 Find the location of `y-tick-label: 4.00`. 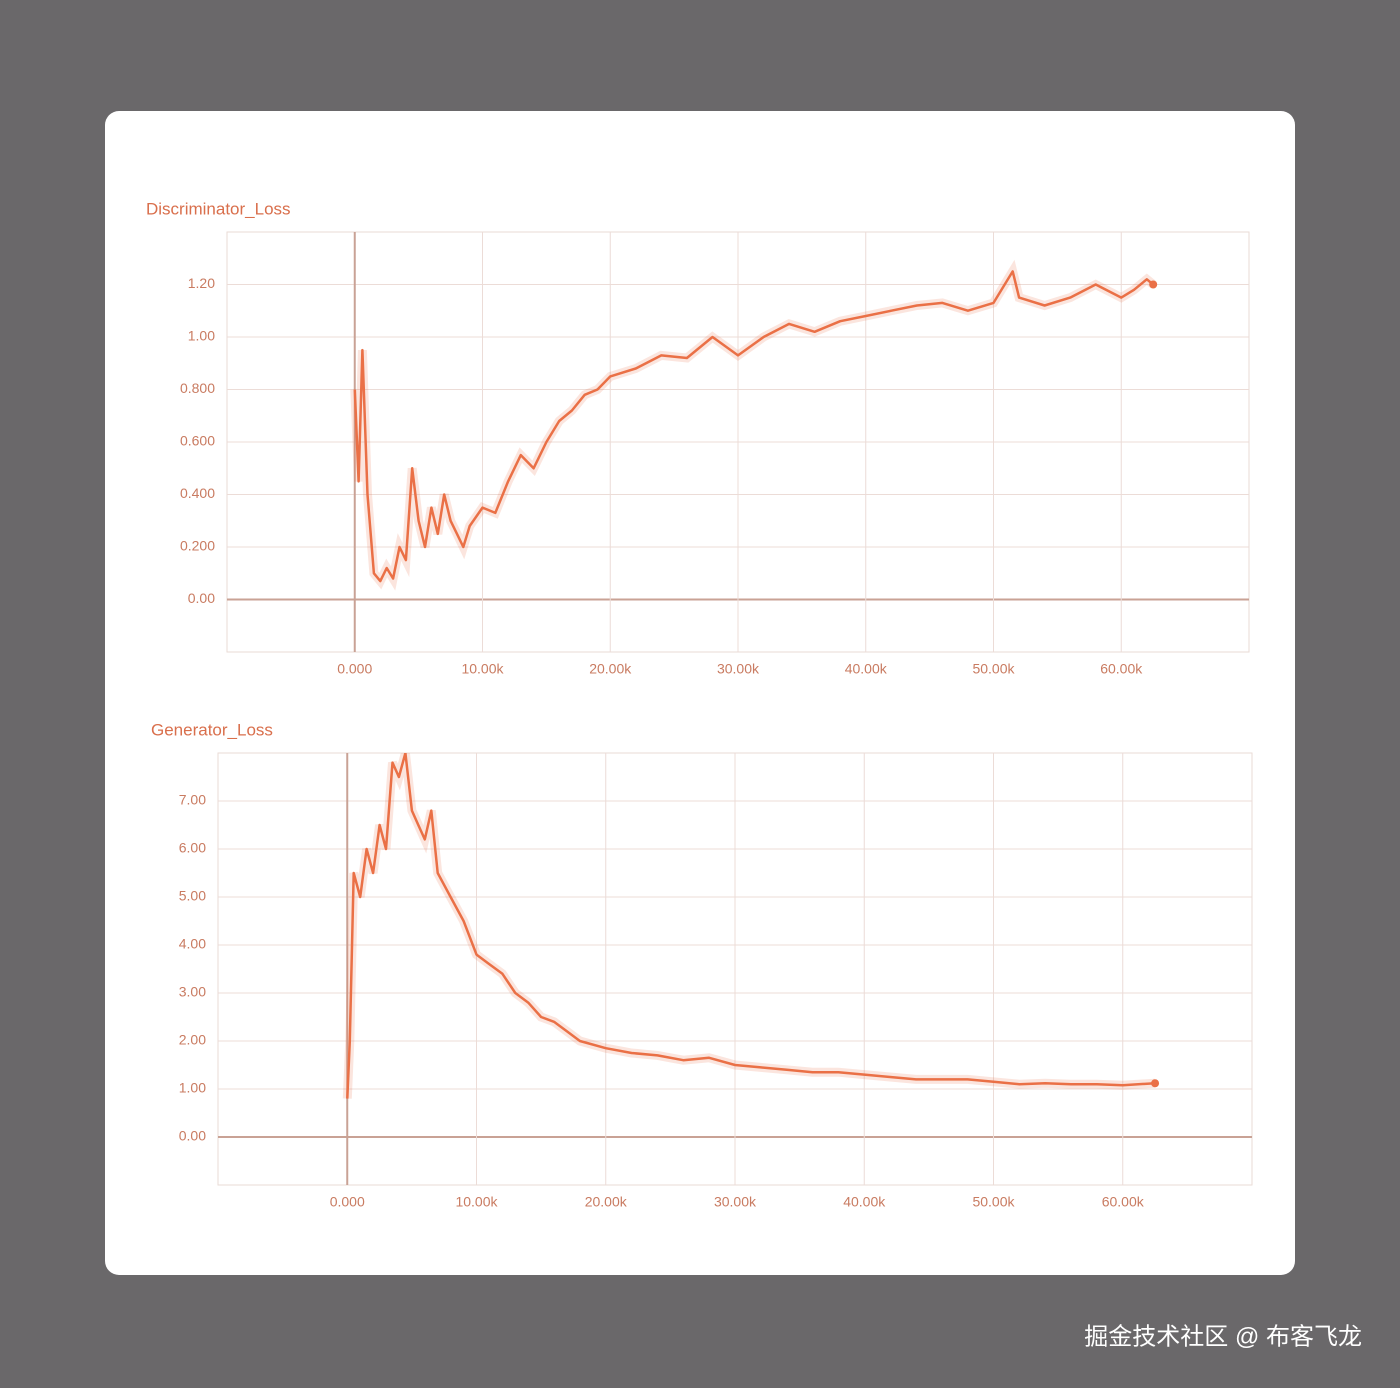

y-tick-label: 4.00 is located at coordinates (192, 944).